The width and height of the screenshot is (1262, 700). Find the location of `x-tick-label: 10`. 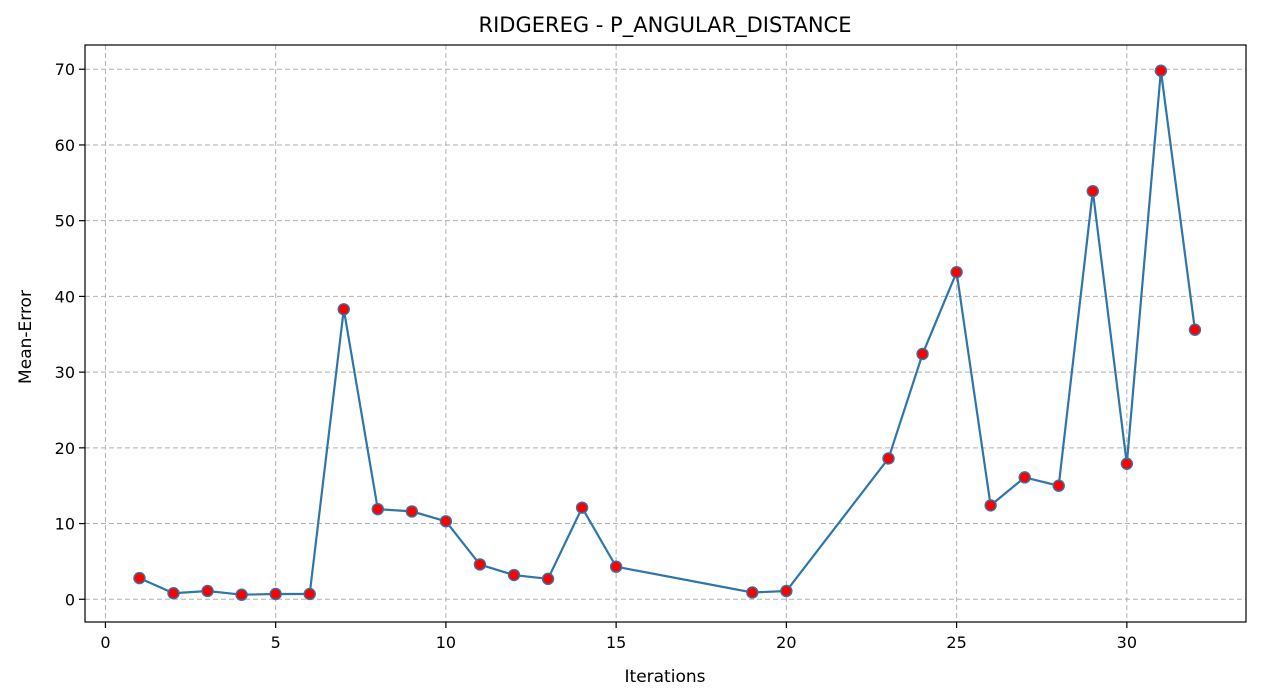

x-tick-label: 10 is located at coordinates (446, 642).